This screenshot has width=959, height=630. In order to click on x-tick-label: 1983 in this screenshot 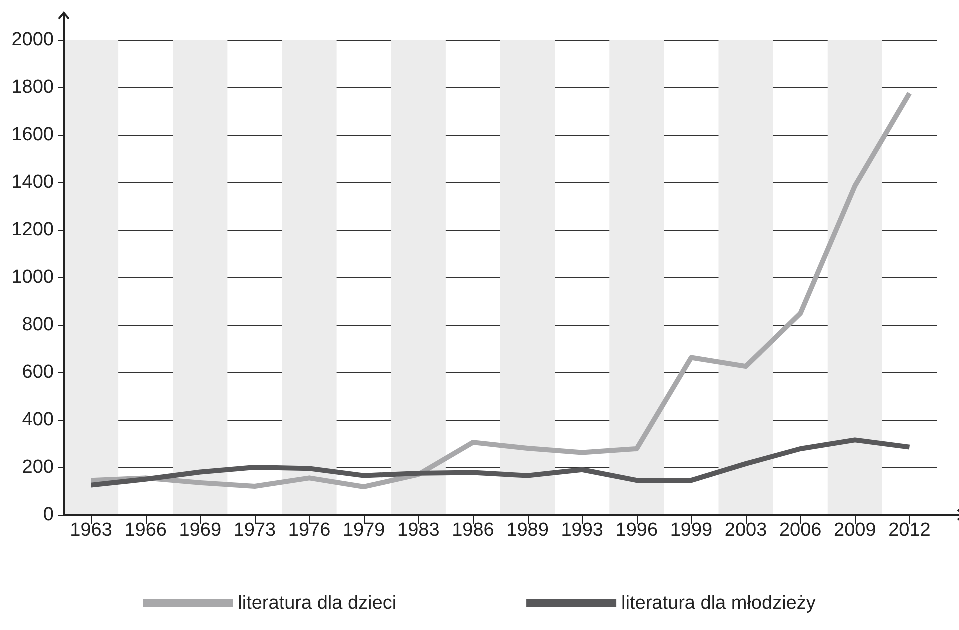, I will do `click(419, 530)`.